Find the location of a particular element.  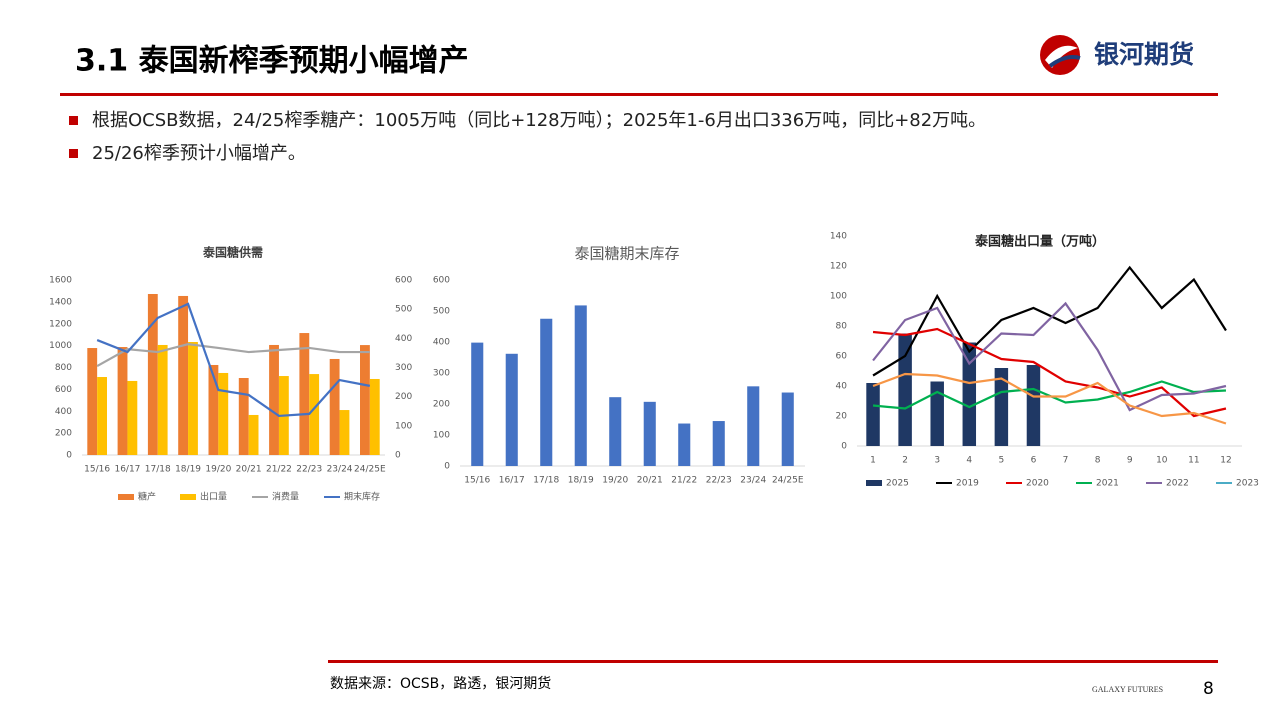

footer-rule is located at coordinates (773, 661).